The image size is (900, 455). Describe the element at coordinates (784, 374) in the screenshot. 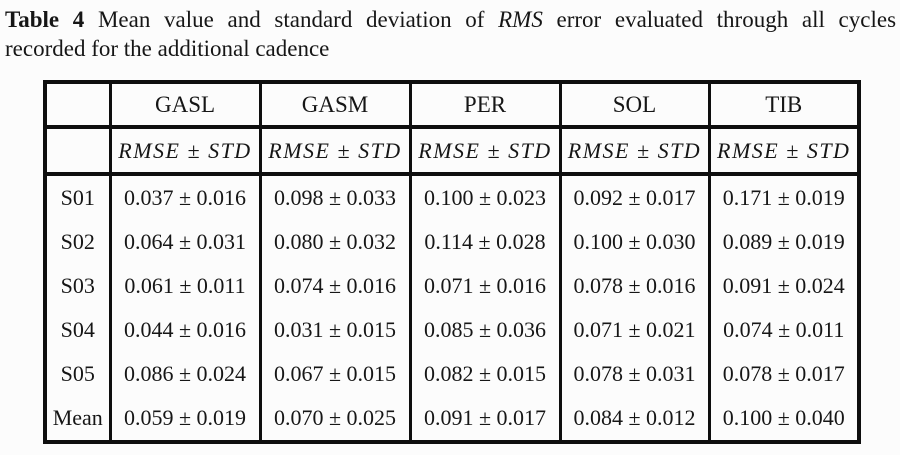

I see `data-cell: 0.078 ± 0.017` at that location.